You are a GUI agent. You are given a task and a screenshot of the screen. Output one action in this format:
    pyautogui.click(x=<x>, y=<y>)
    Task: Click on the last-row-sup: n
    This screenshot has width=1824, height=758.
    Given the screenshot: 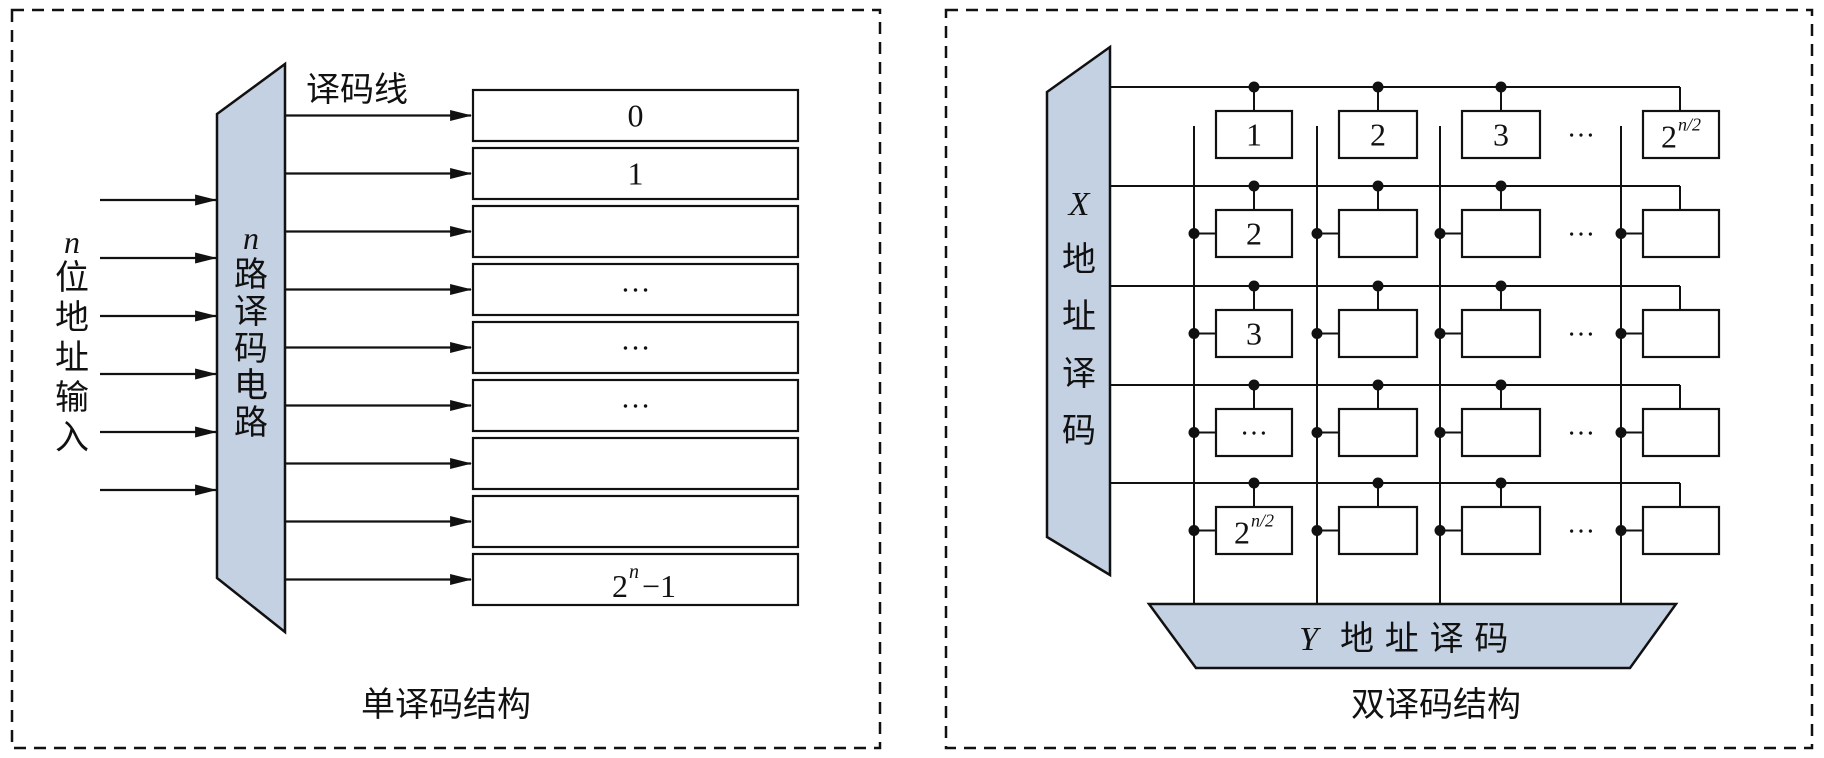 What is the action you would take?
    pyautogui.click(x=634, y=572)
    